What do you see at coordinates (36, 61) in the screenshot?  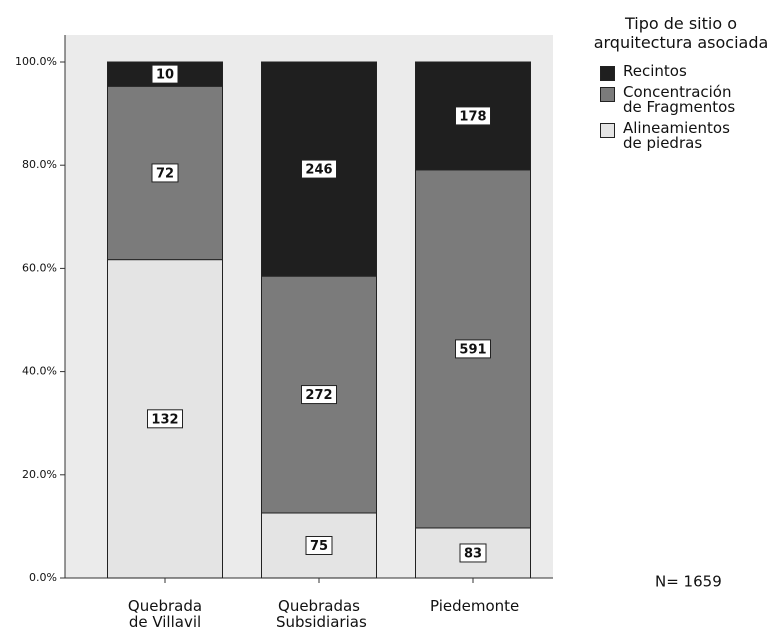 I see `y-tick-label: 100.0%` at bounding box center [36, 61].